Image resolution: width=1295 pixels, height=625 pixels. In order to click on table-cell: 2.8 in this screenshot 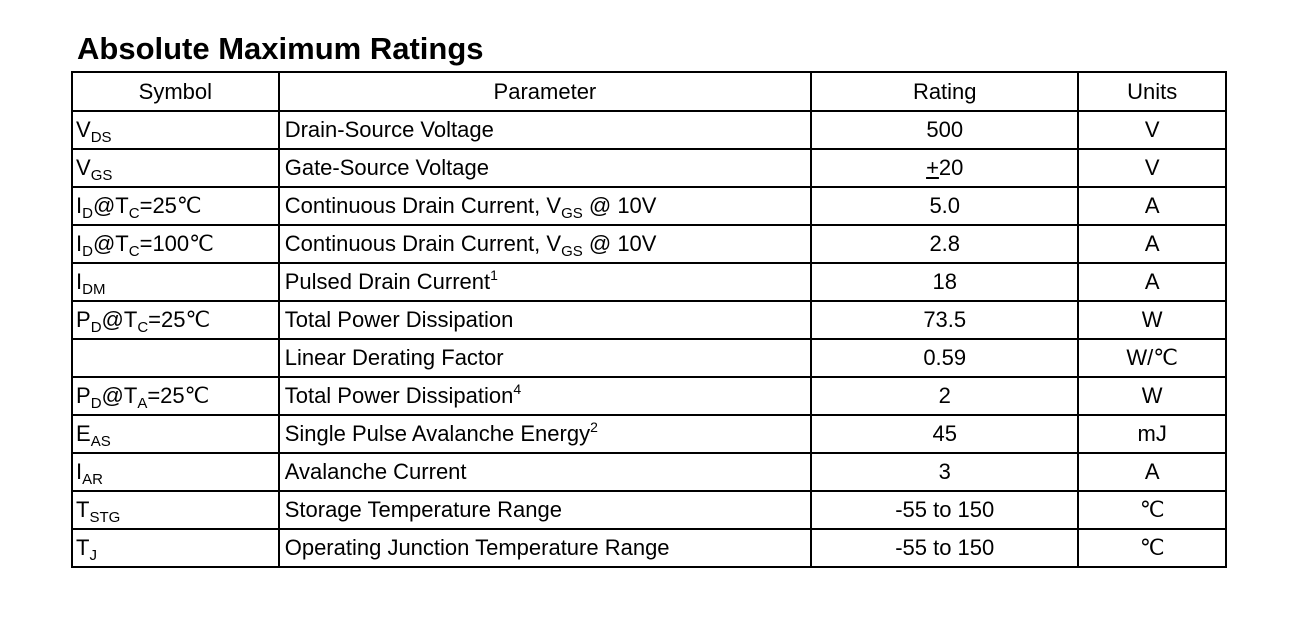, I will do `click(945, 244)`.